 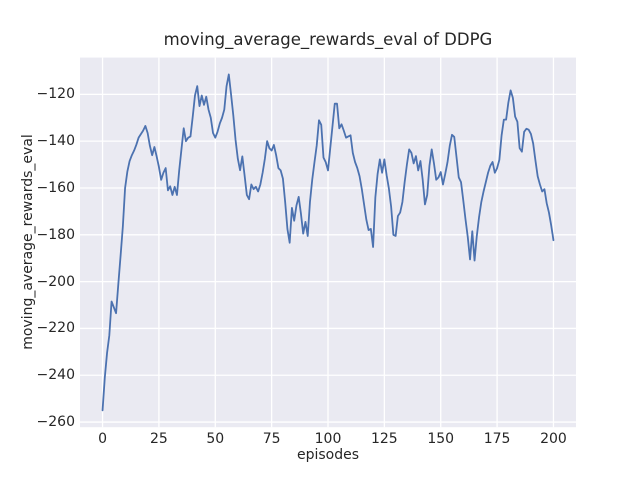 What do you see at coordinates (102, 439) in the screenshot?
I see `x-tick-label: 0` at bounding box center [102, 439].